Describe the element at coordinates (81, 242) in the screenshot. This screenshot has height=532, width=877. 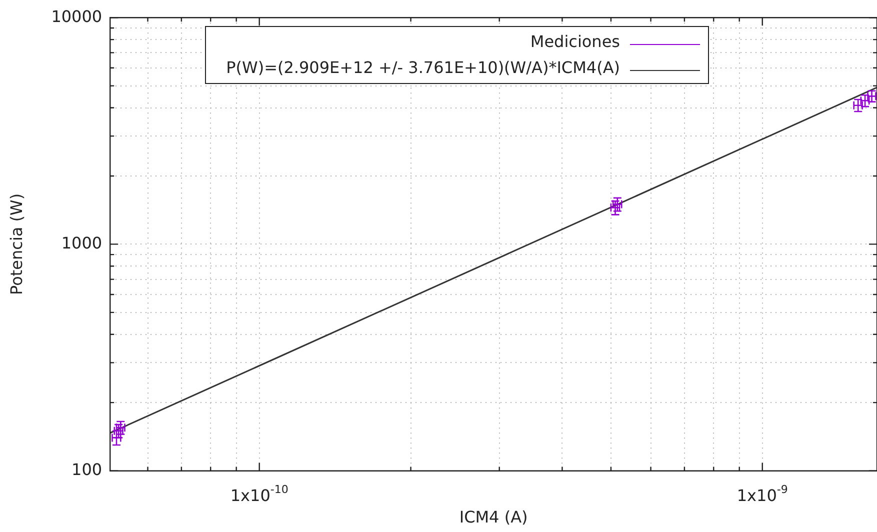
I see `y-tick-label: 1000` at that location.